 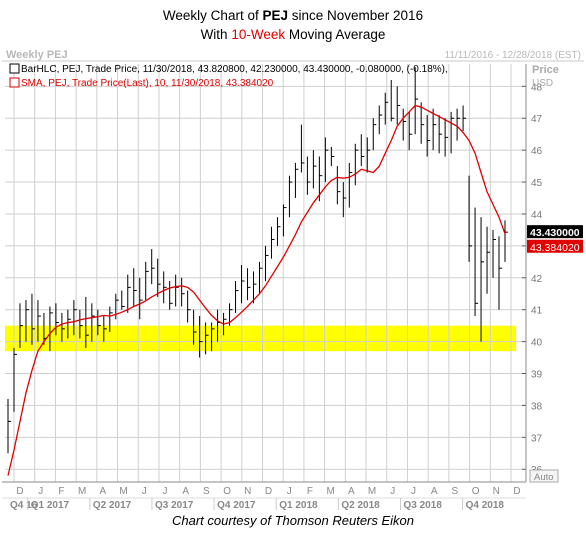 I want to click on price-axis-title: Price, so click(x=545, y=70).